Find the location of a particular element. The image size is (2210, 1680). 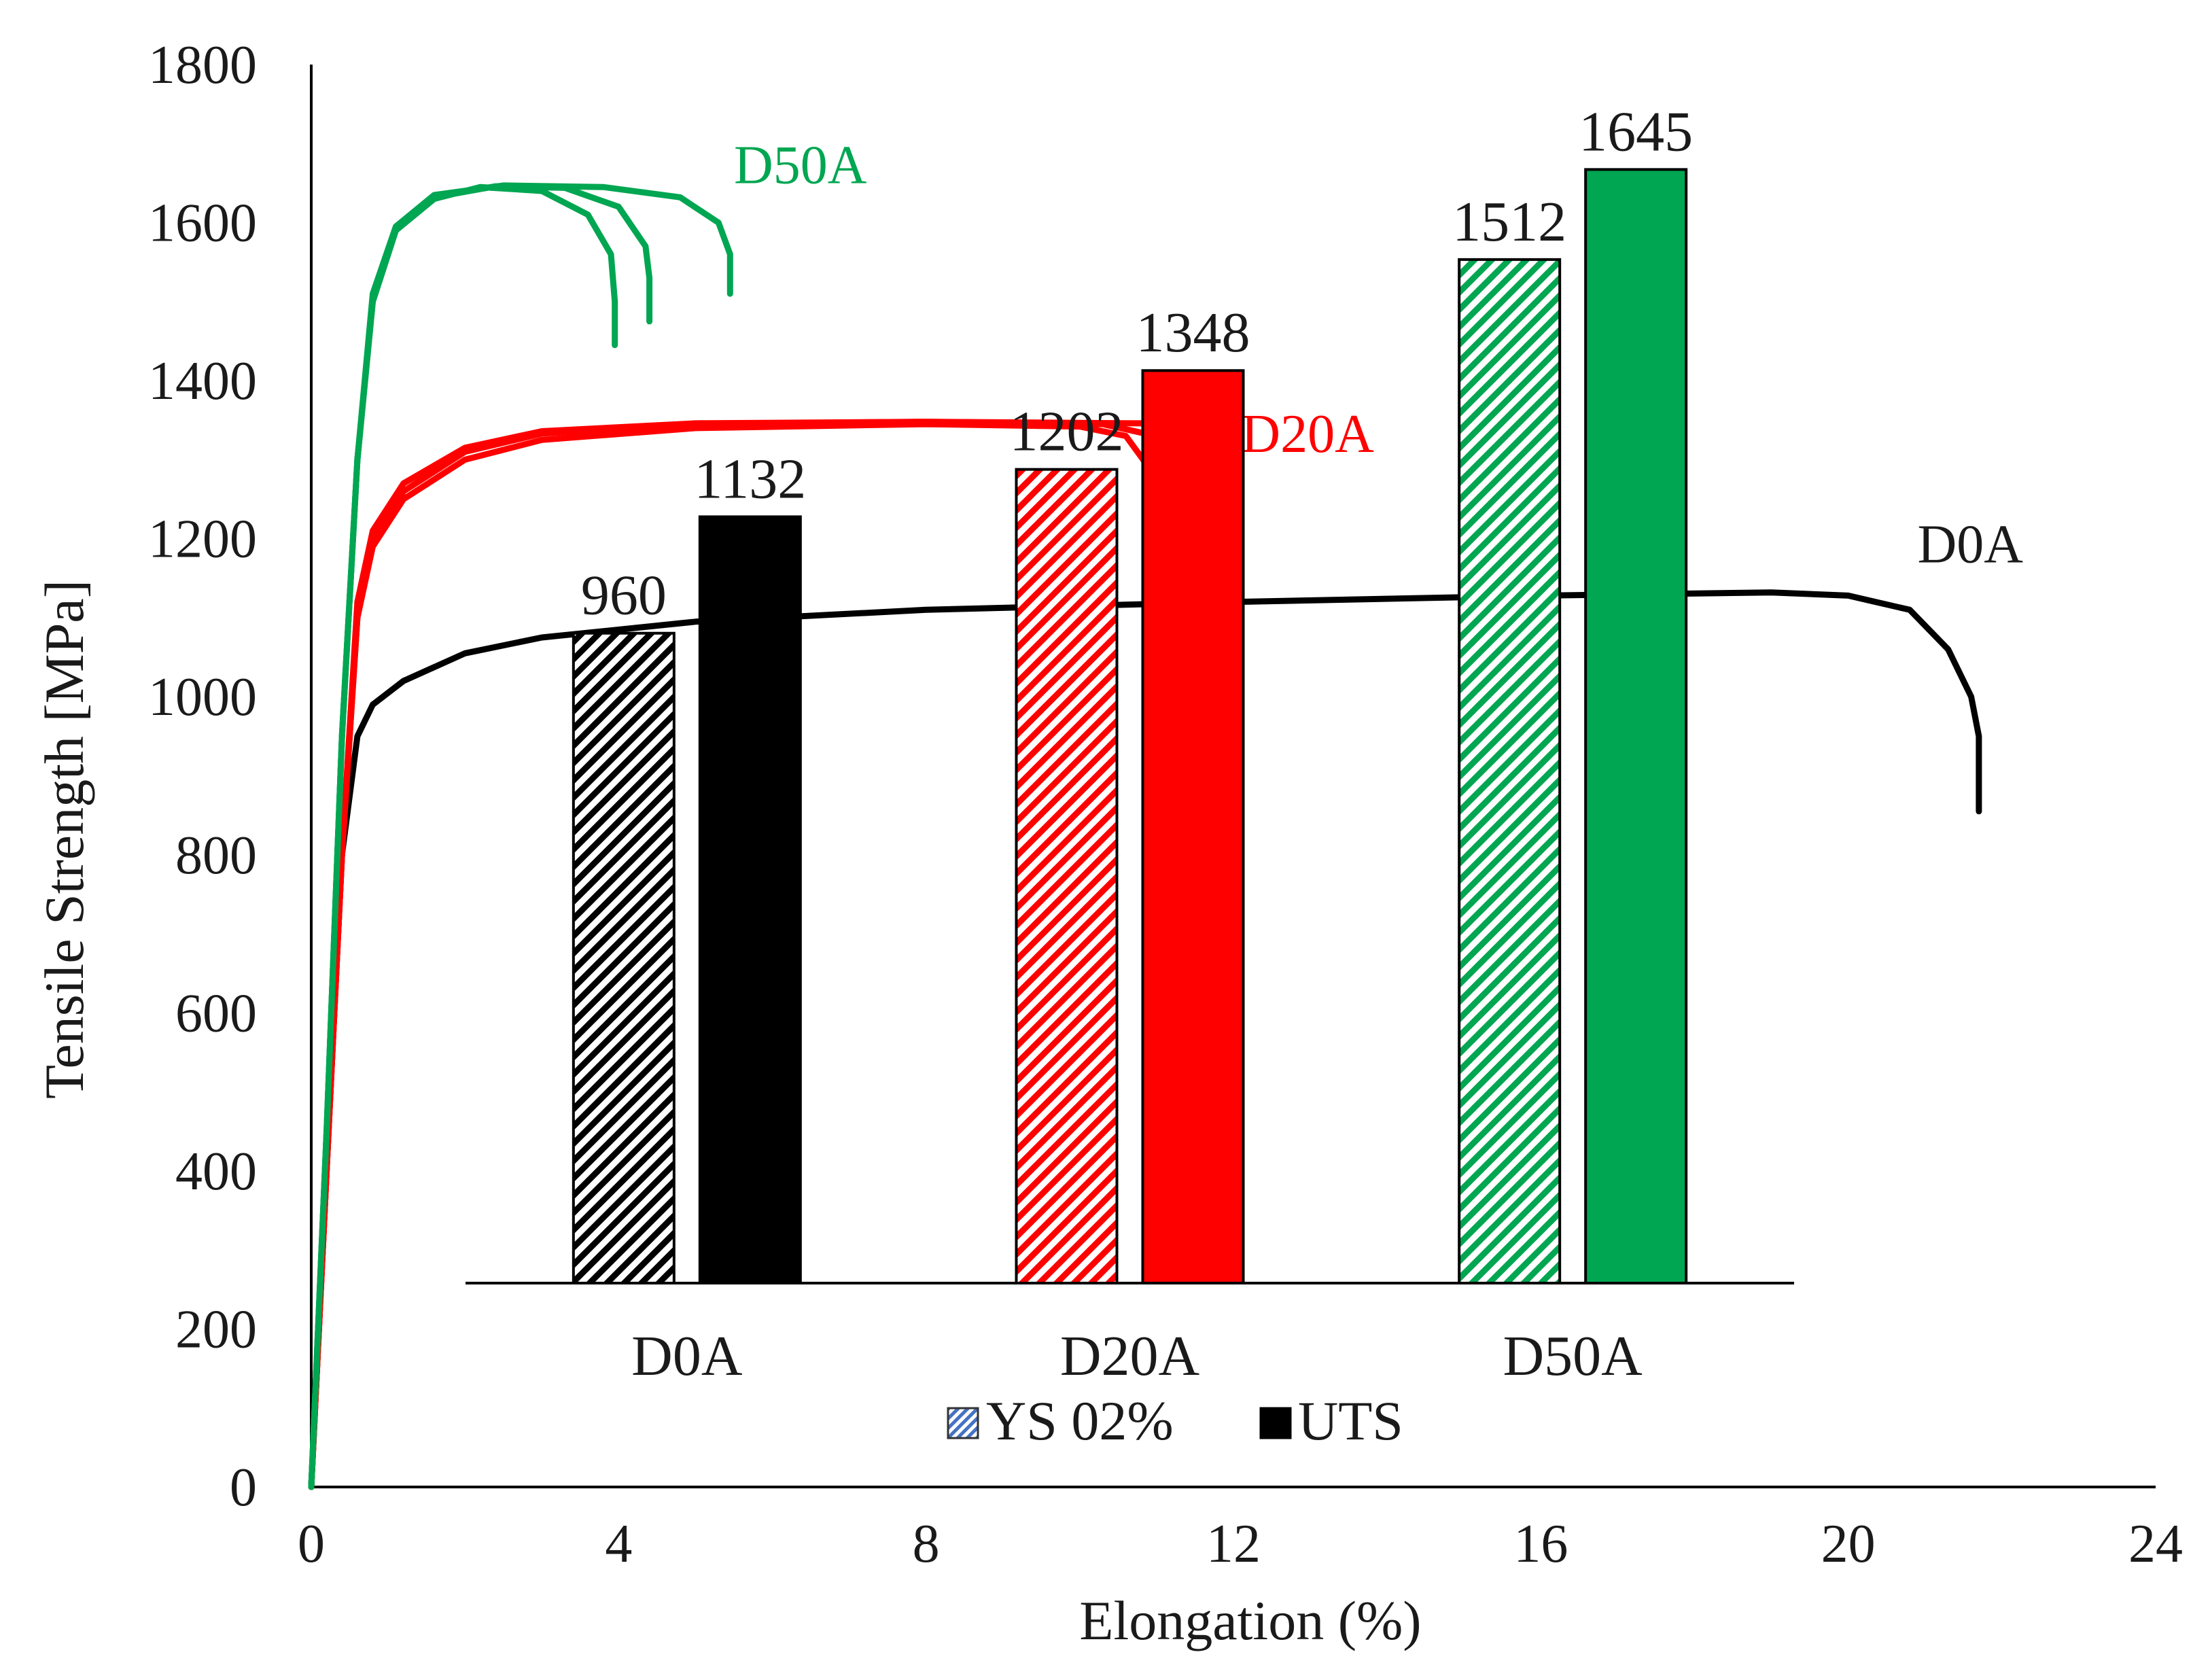

x-tick-label: 4 is located at coordinates (618, 1544).